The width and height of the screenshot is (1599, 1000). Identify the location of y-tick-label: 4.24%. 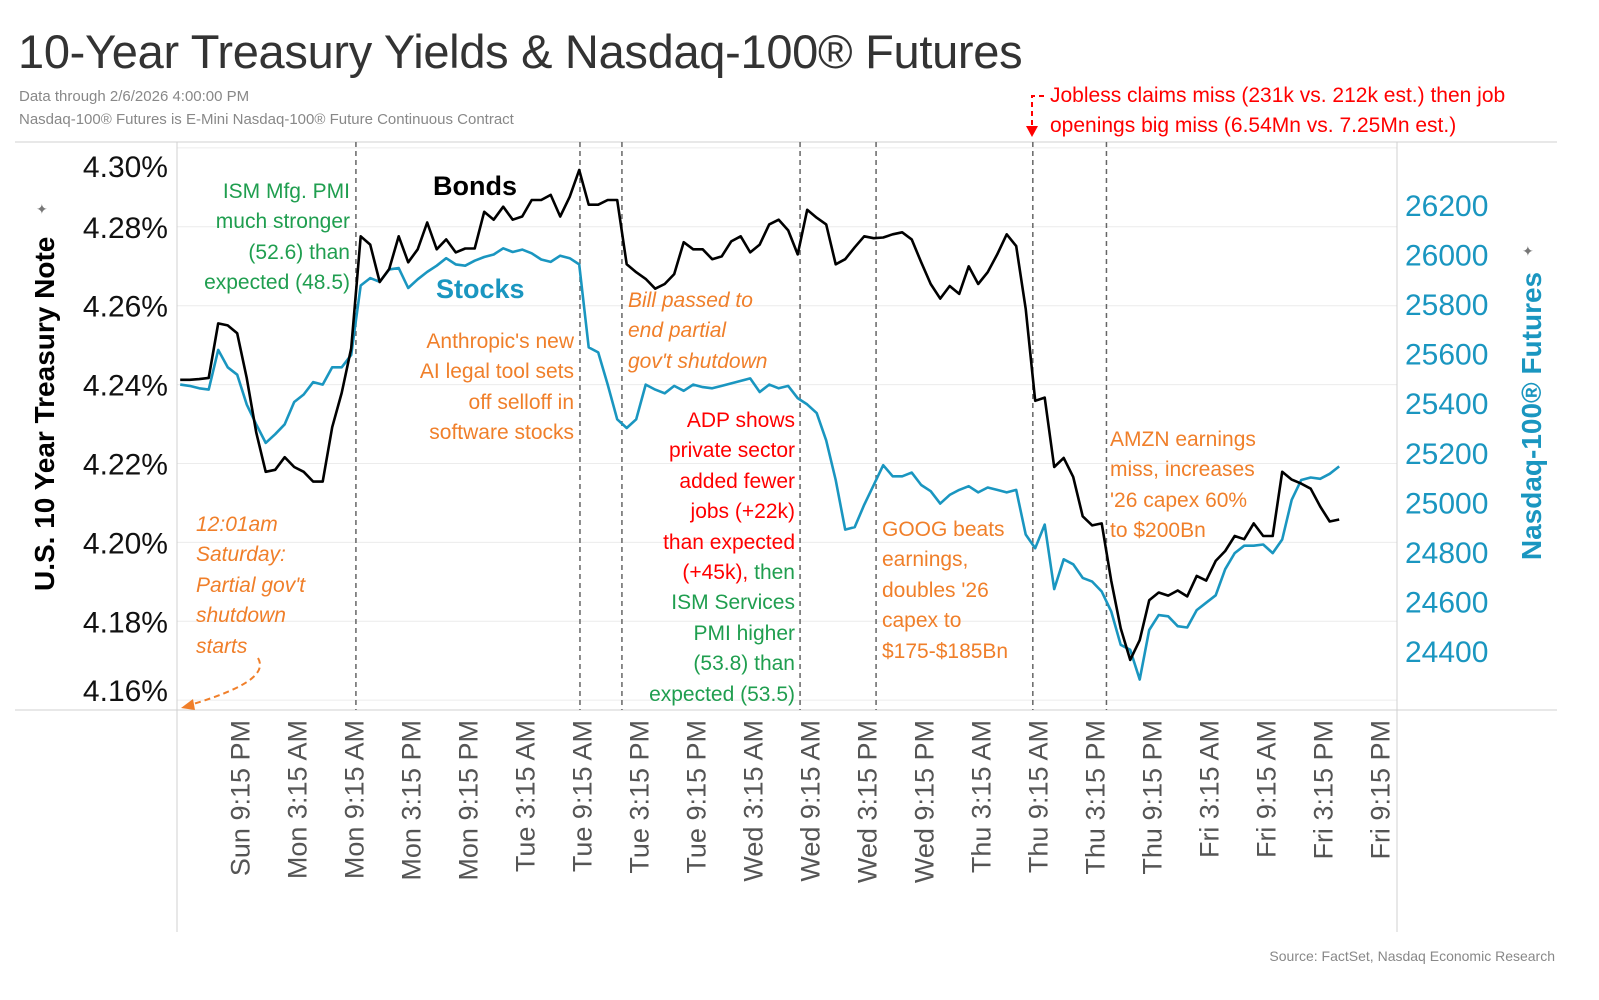
(125, 386).